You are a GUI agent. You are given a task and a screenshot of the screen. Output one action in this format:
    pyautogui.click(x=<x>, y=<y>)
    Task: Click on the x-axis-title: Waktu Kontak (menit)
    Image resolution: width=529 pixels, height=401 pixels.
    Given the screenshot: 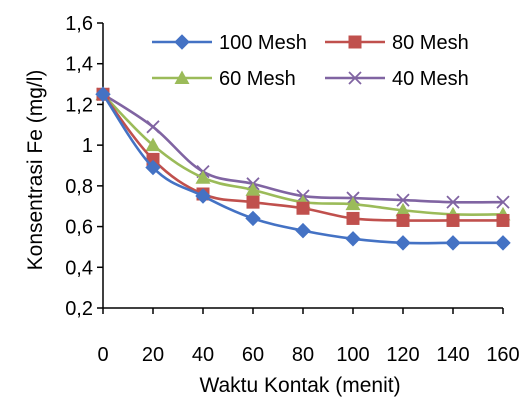 What is the action you would take?
    pyautogui.click(x=299, y=385)
    